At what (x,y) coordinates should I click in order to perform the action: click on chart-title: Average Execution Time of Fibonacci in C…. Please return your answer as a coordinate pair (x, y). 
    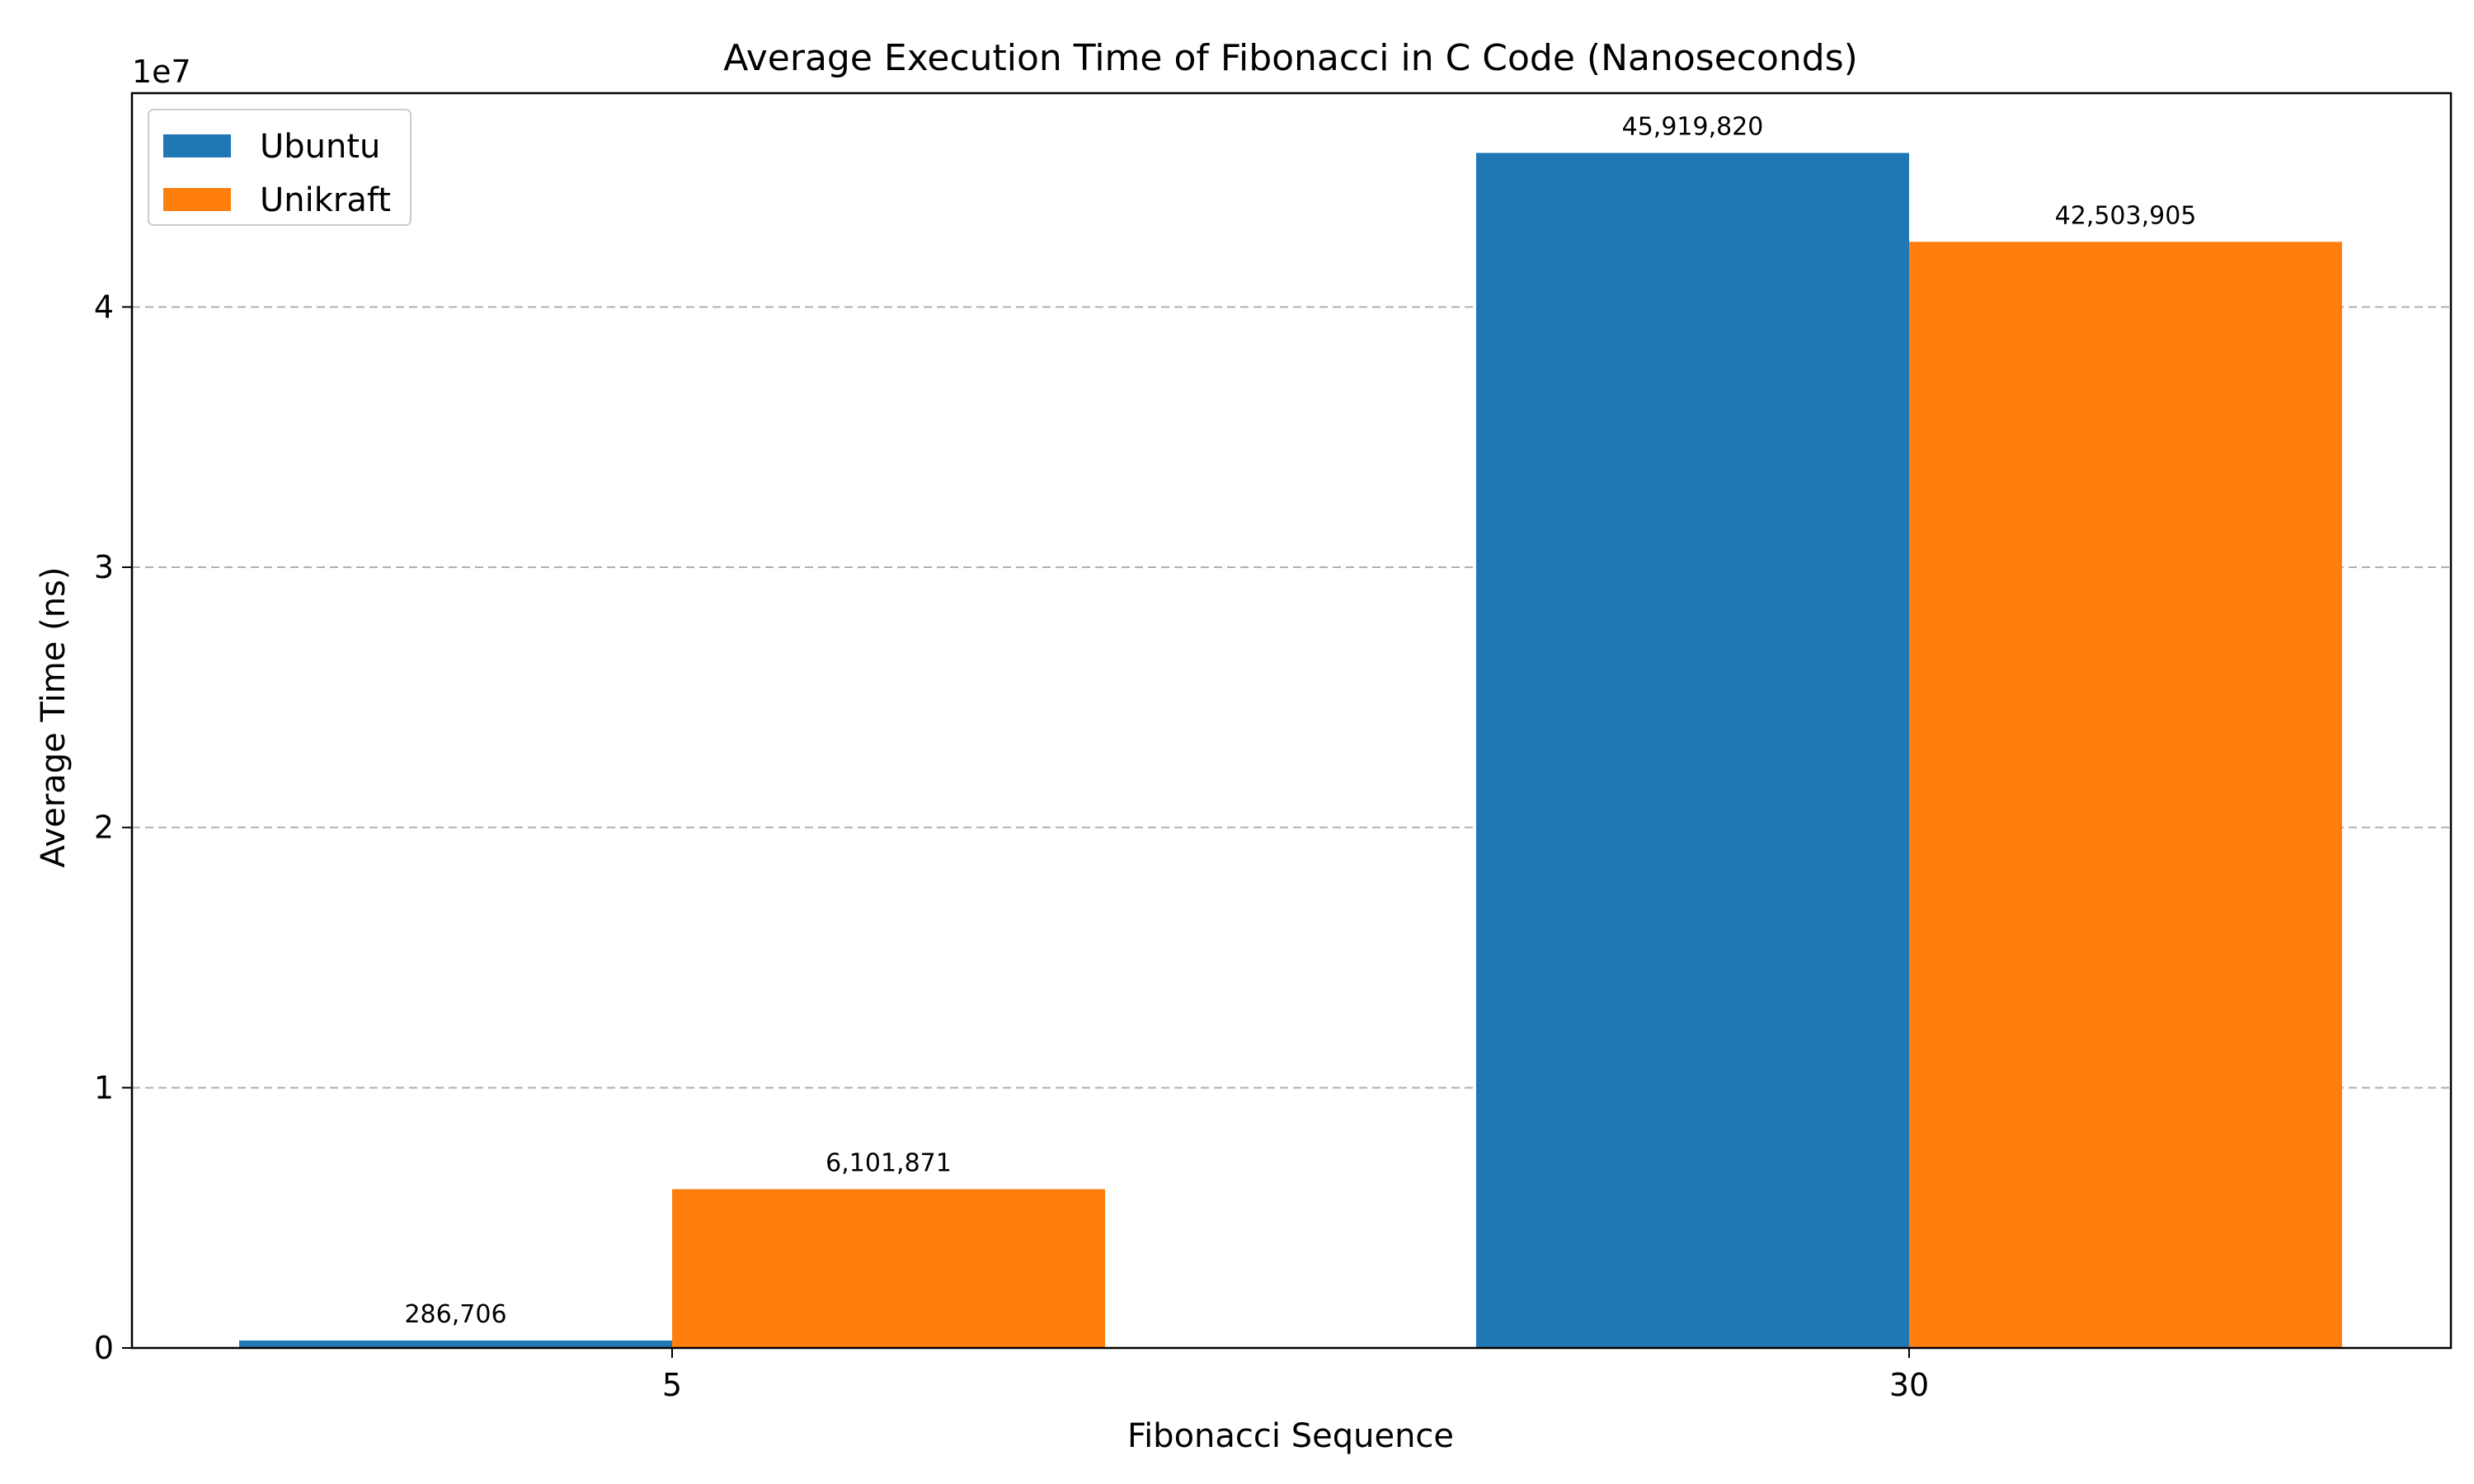
    Looking at the image, I should click on (1290, 58).